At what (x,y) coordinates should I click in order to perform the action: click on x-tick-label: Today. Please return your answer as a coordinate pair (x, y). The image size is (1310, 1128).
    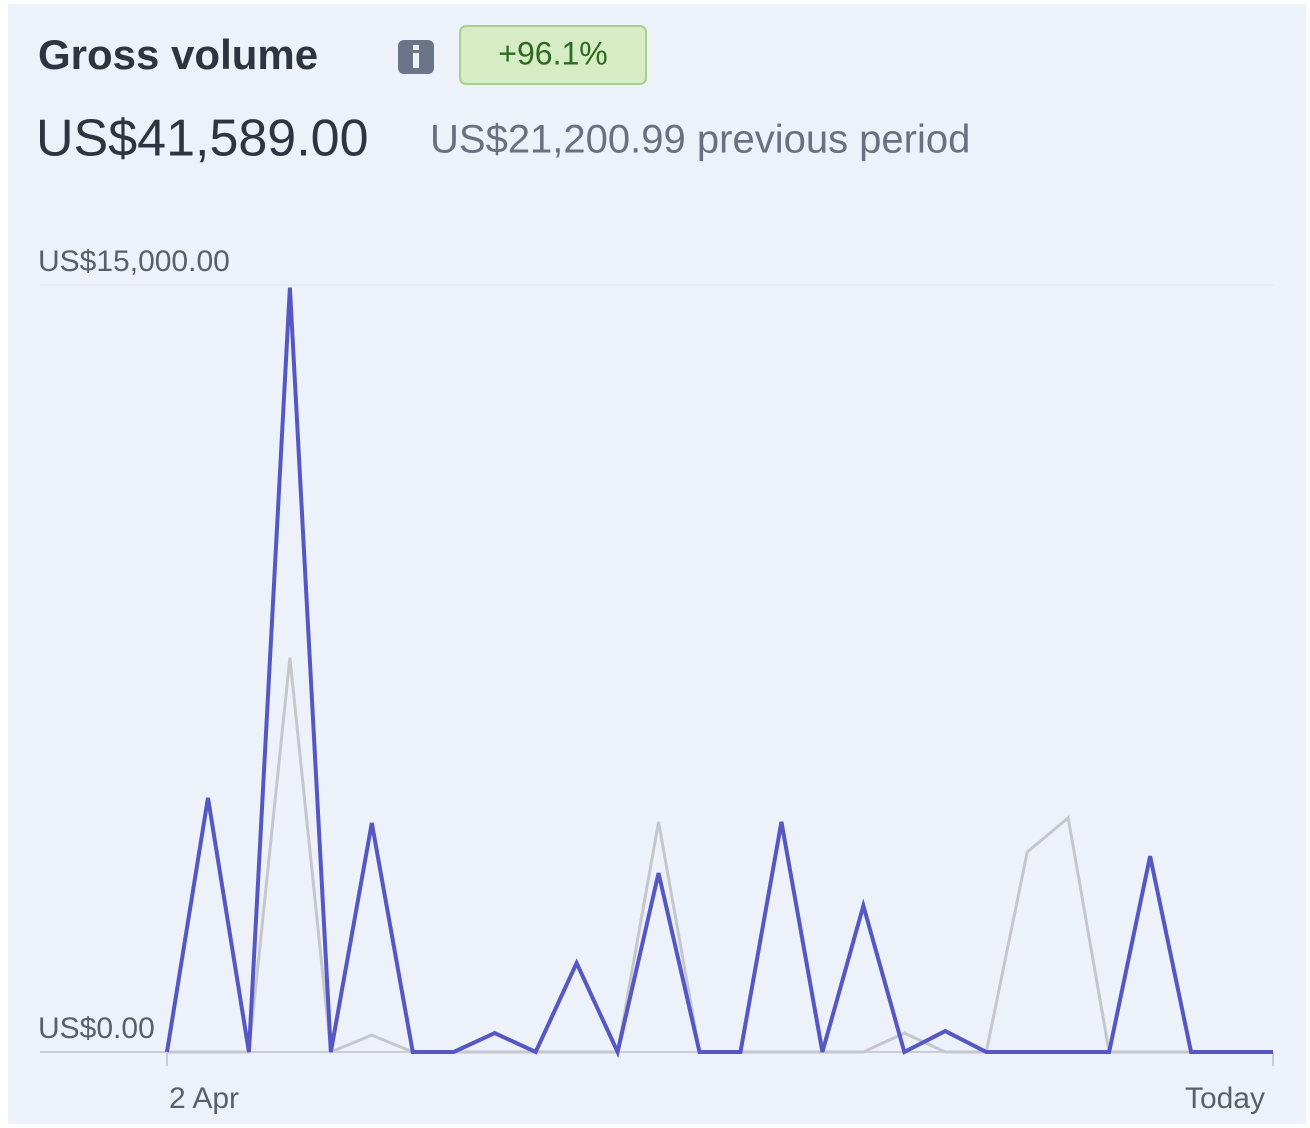
    Looking at the image, I should click on (1225, 1098).